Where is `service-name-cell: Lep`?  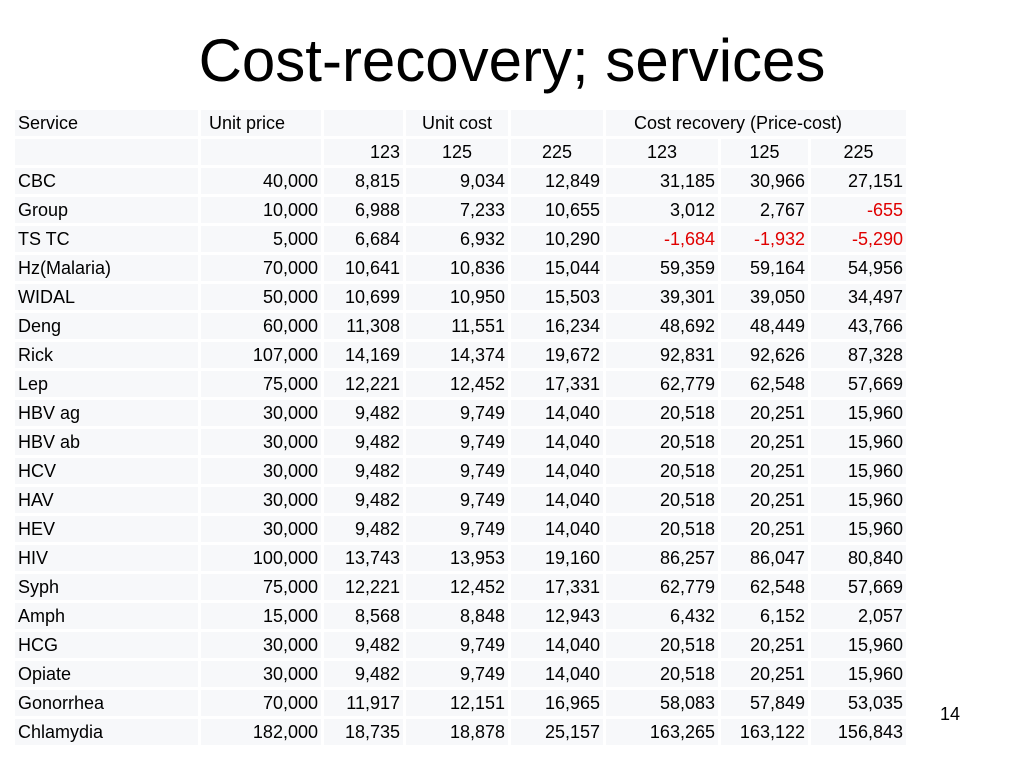 service-name-cell: Lep is located at coordinates (106, 384).